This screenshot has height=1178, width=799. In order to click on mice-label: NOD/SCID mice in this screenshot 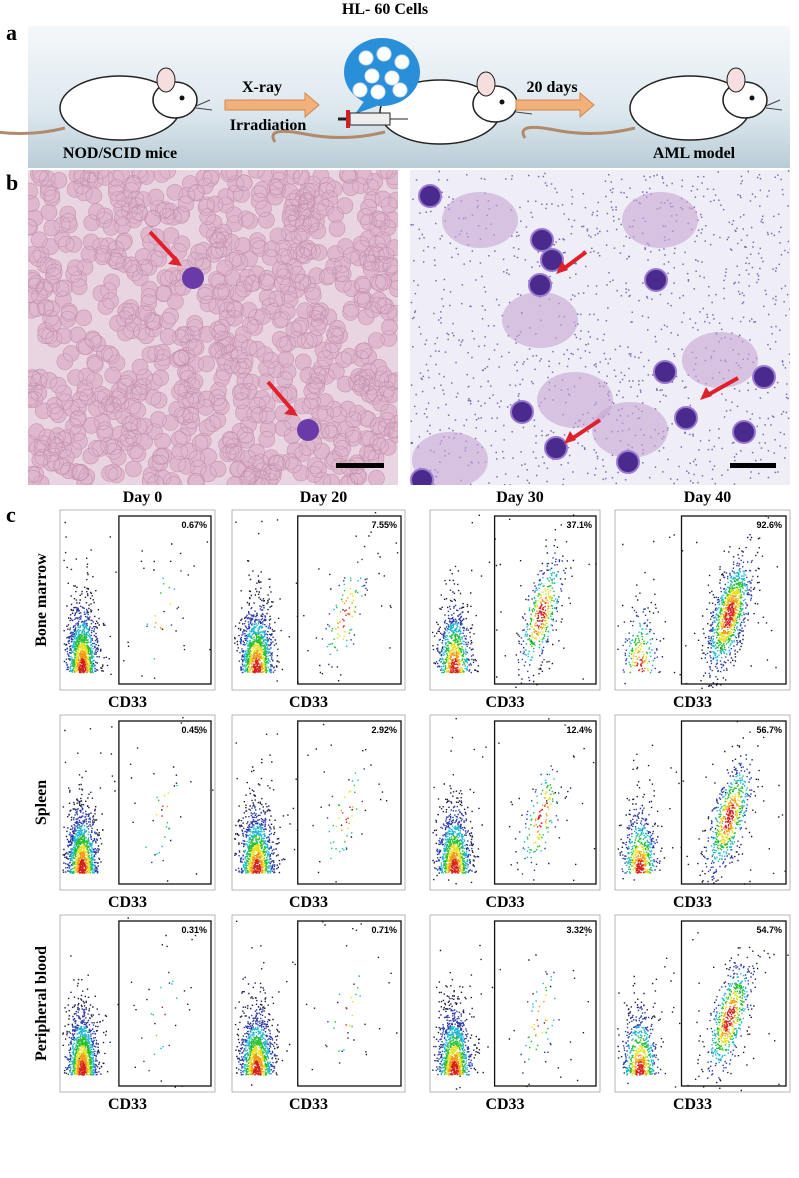, I will do `click(120, 153)`.